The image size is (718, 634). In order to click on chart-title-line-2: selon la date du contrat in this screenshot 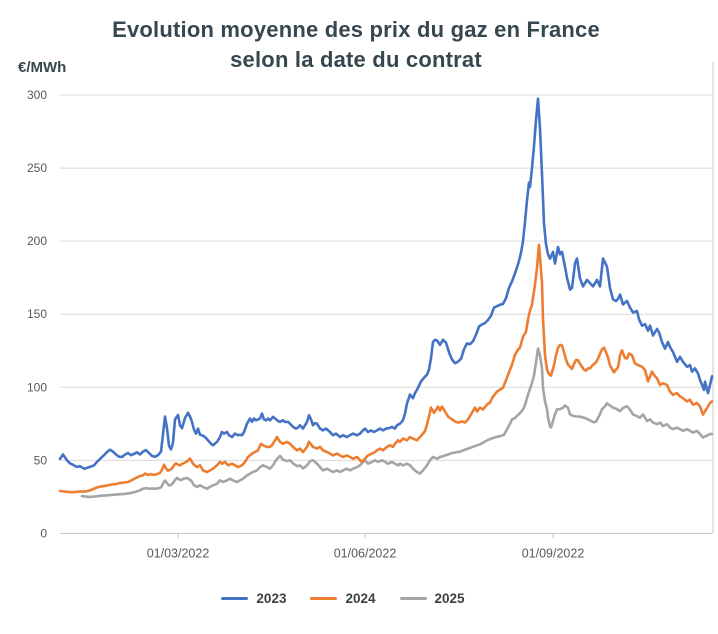, I will do `click(356, 59)`.